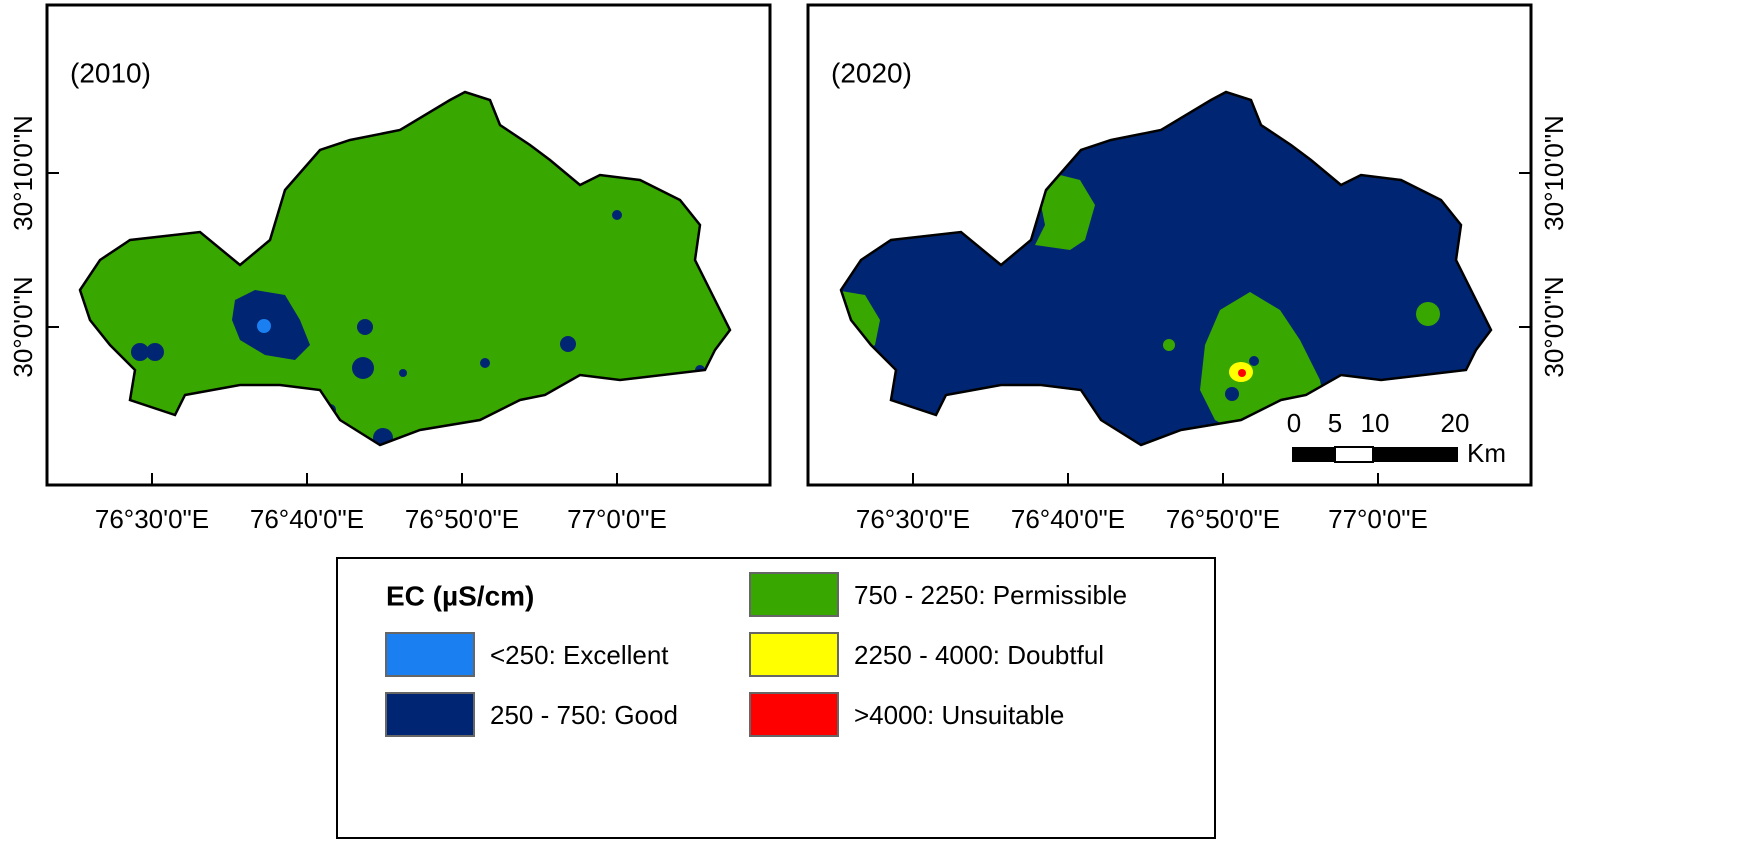 This screenshot has width=1749, height=843. What do you see at coordinates (1335, 423) in the screenshot?
I see `scale-label: 5` at bounding box center [1335, 423].